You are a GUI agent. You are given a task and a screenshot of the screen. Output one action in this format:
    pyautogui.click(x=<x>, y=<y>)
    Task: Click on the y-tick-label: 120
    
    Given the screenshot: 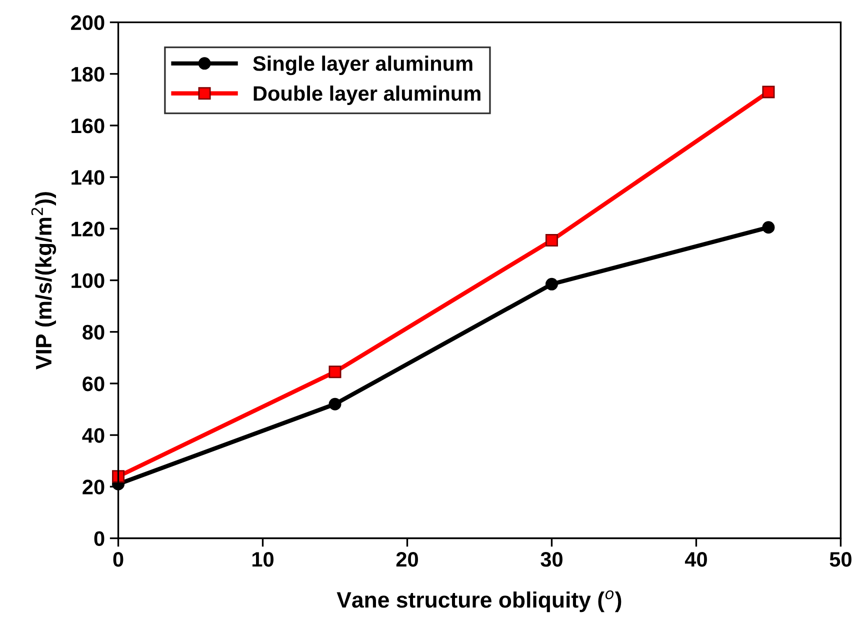 What is the action you would take?
    pyautogui.click(x=88, y=229)
    